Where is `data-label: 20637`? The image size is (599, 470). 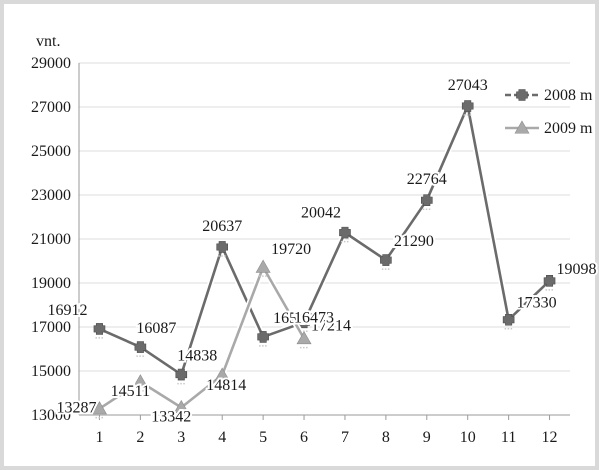
data-label: 20637 is located at coordinates (222, 226).